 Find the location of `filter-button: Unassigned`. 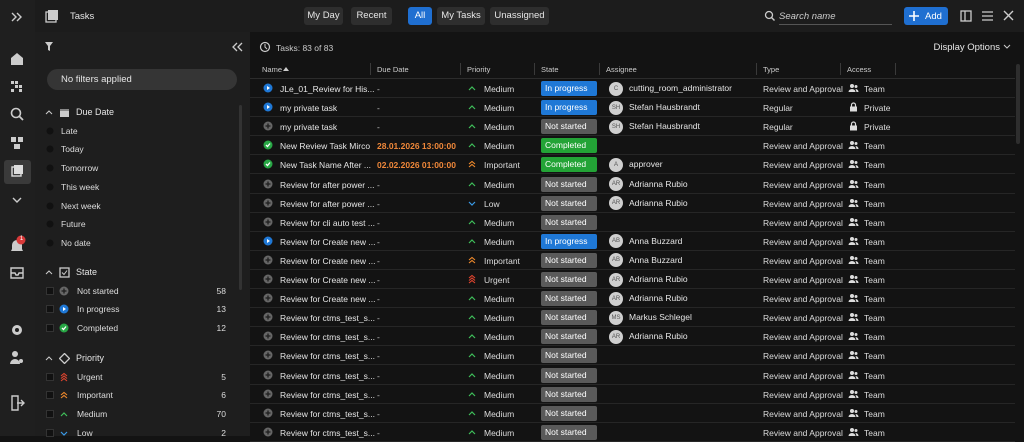

filter-button: Unassigned is located at coordinates (519, 16).